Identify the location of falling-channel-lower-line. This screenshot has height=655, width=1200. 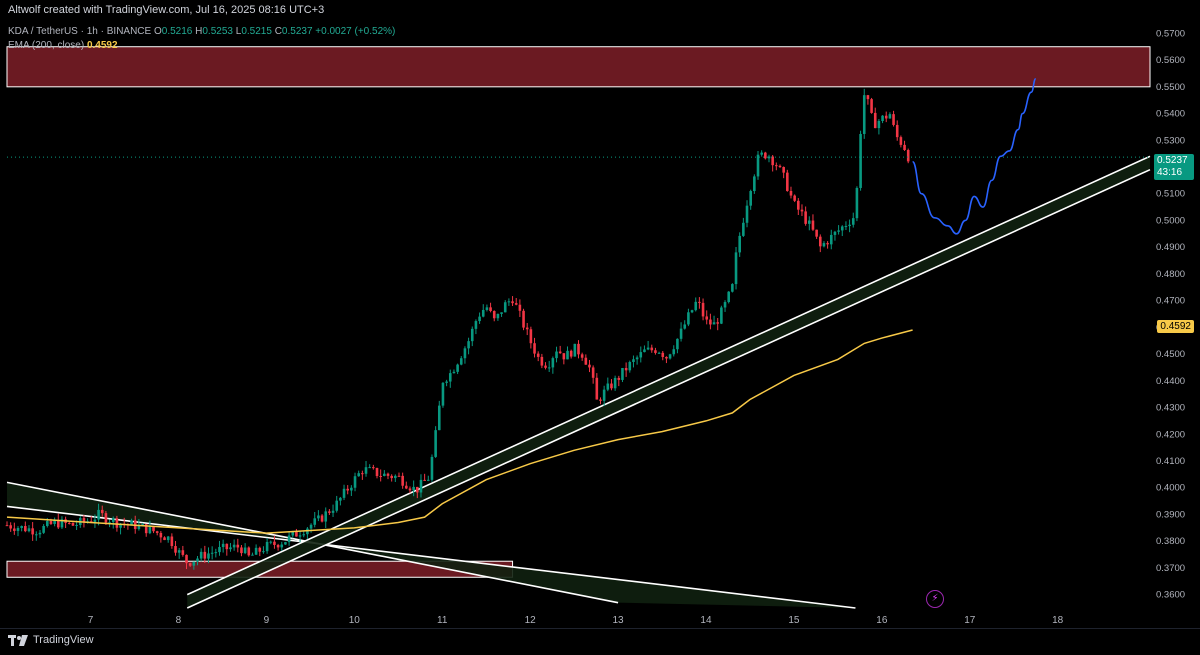
(431, 557).